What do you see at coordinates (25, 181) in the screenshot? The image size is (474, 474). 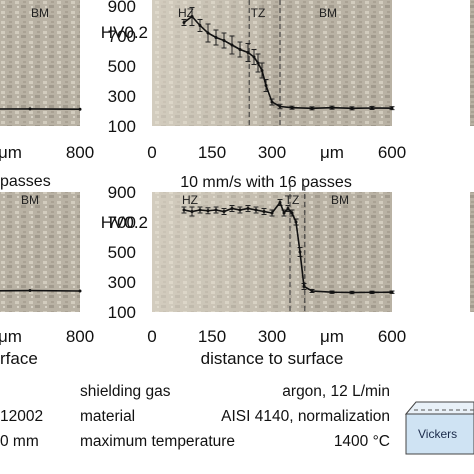 I see `title-fragment-top-left: passes` at bounding box center [25, 181].